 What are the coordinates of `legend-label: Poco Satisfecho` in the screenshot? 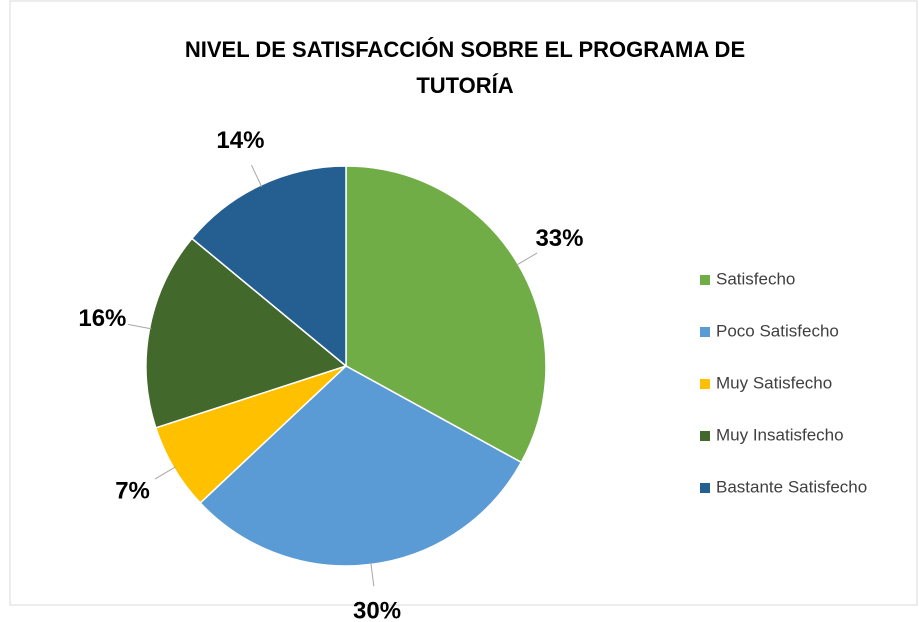 It's located at (777, 330).